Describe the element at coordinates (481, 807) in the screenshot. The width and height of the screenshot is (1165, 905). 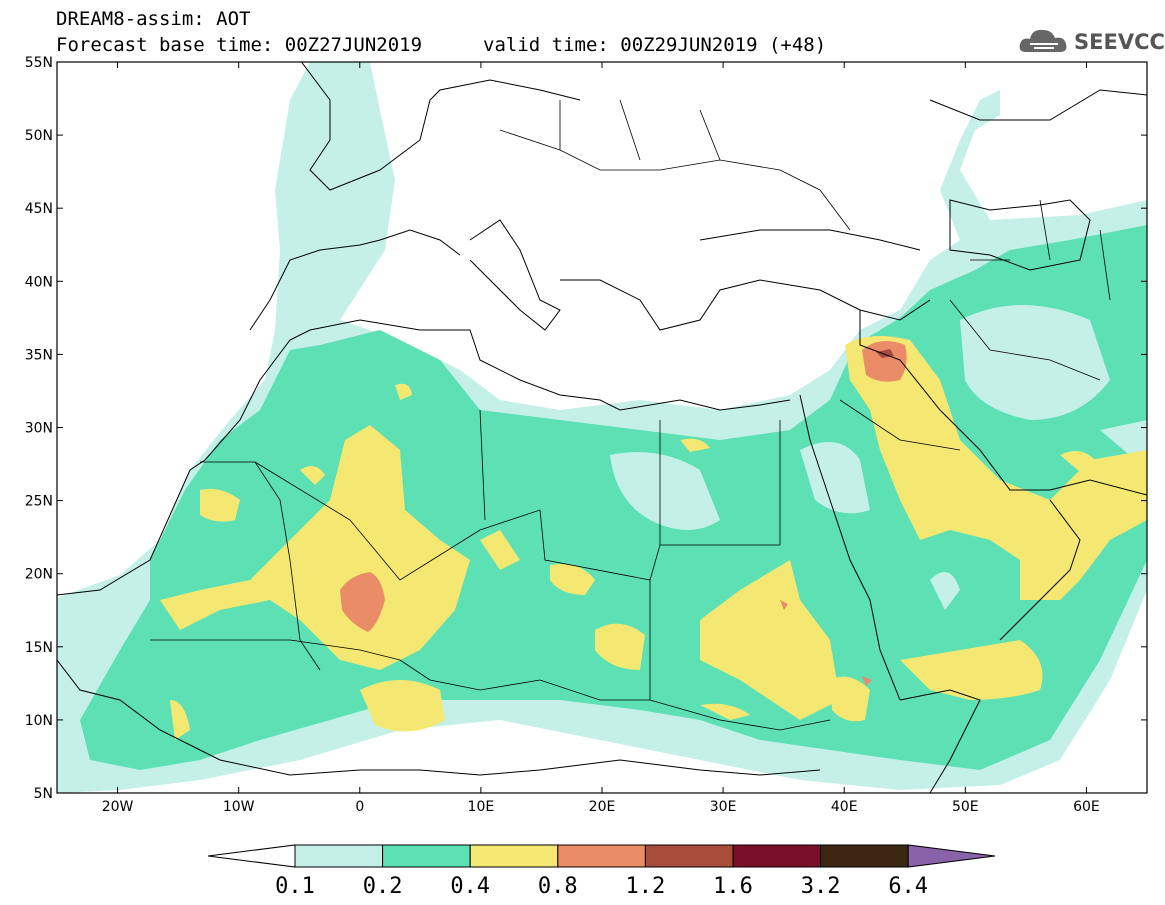
I see `lon-tick-label: 10E` at that location.